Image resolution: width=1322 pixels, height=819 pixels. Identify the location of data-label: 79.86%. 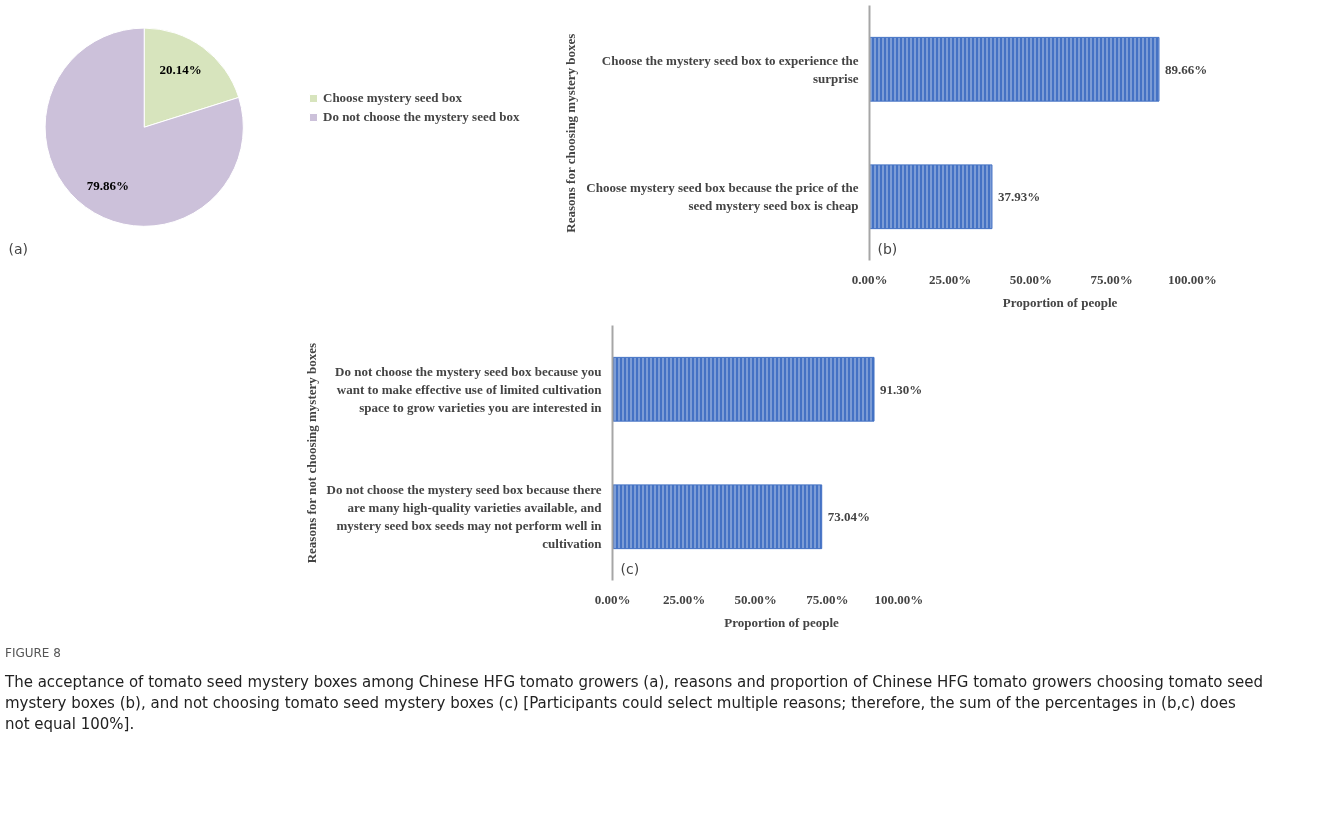
(107, 185).